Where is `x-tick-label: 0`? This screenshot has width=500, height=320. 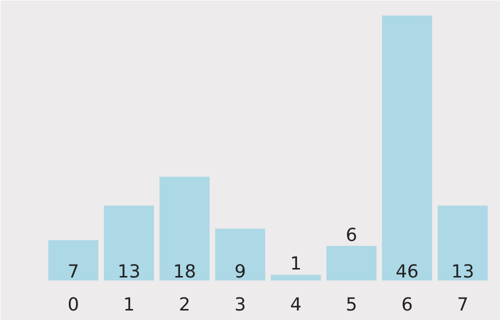 x-tick-label: 0 is located at coordinates (74, 305).